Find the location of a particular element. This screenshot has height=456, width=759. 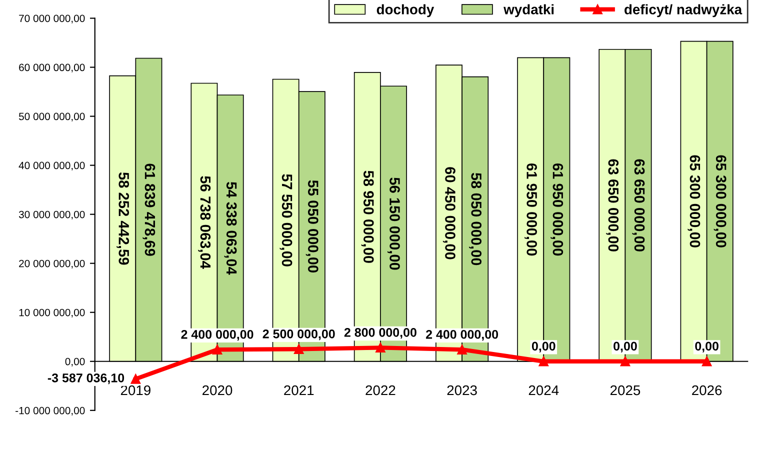

x-tick-label: 2022 is located at coordinates (381, 390).